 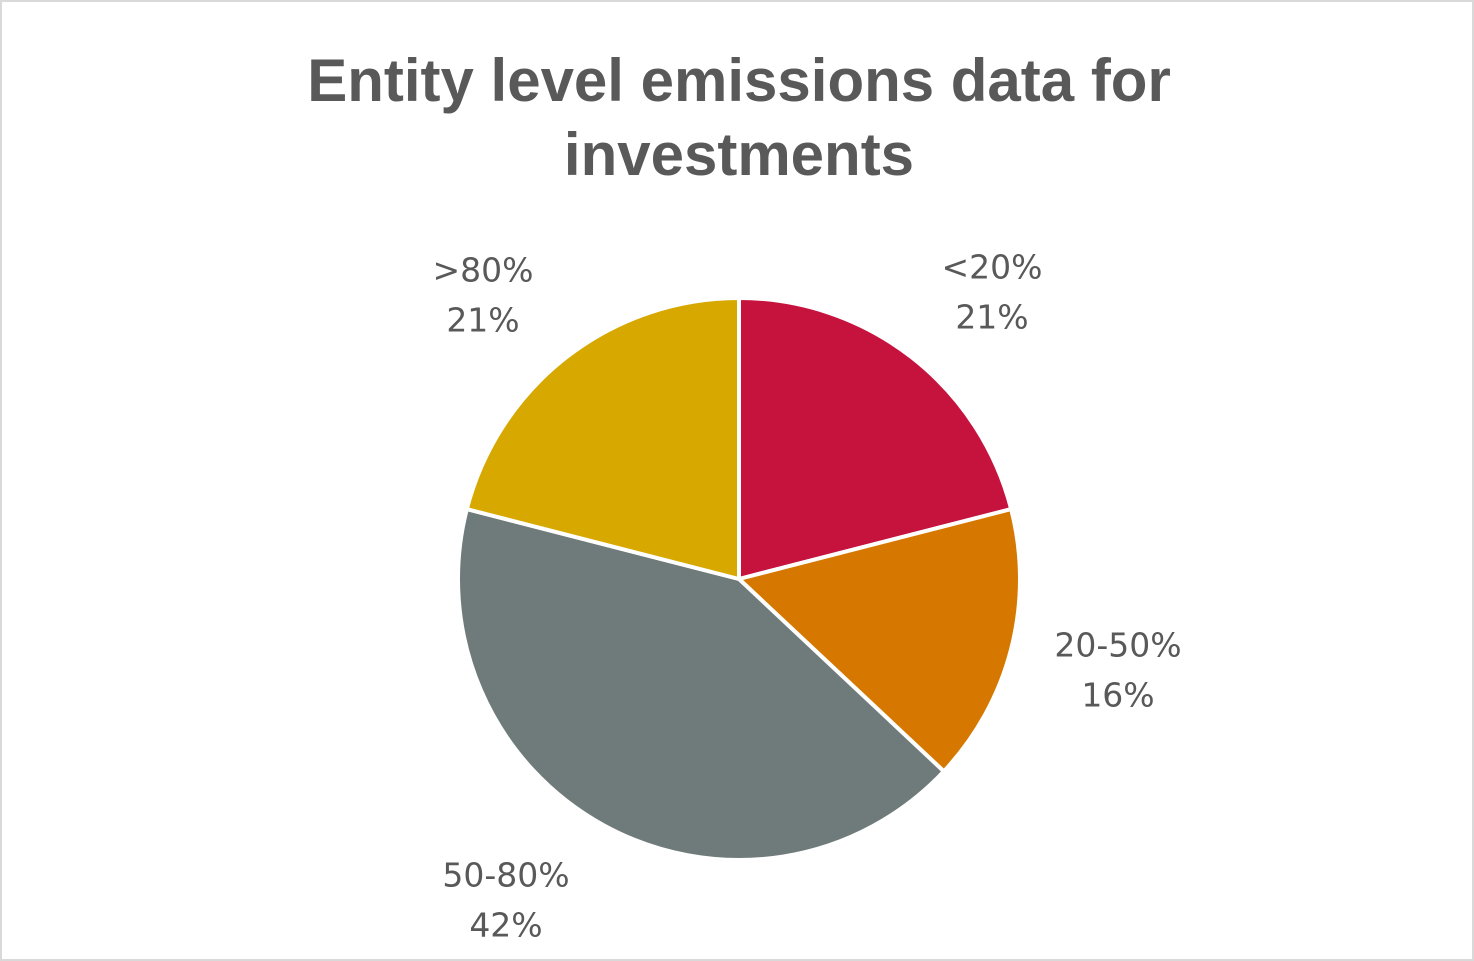 I want to click on slice-label-4: >80% 21%, so click(x=483, y=295).